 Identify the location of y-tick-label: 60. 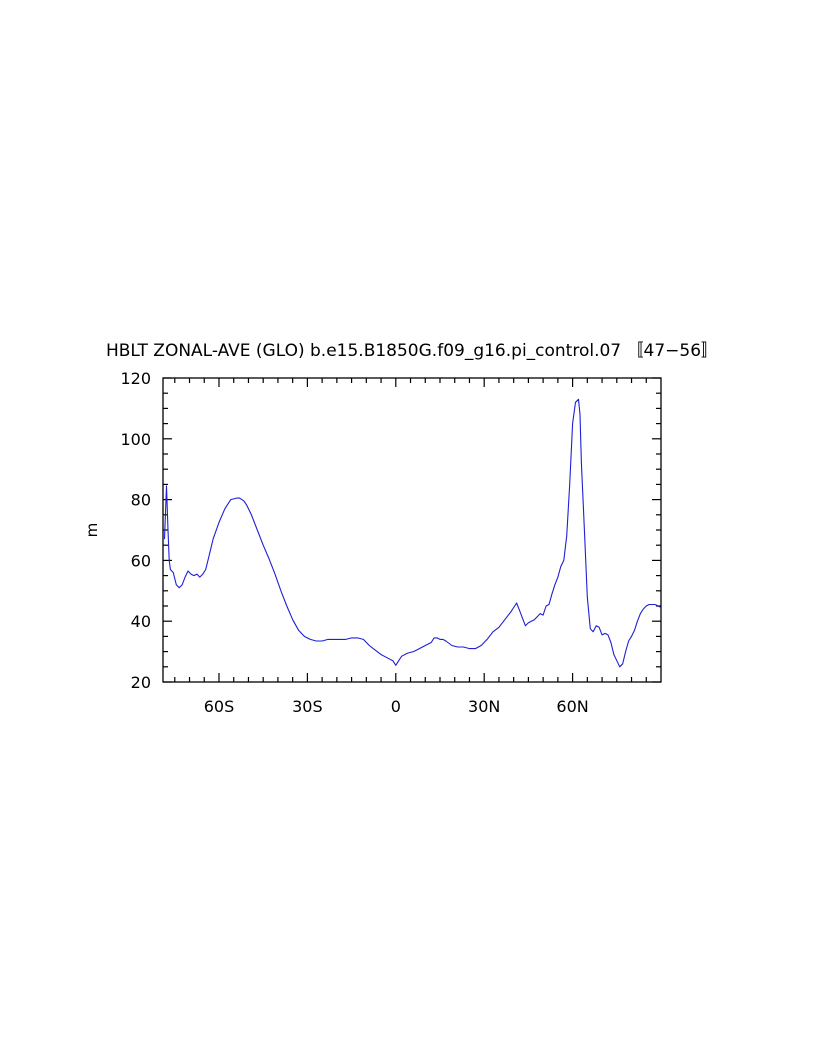
(141, 560).